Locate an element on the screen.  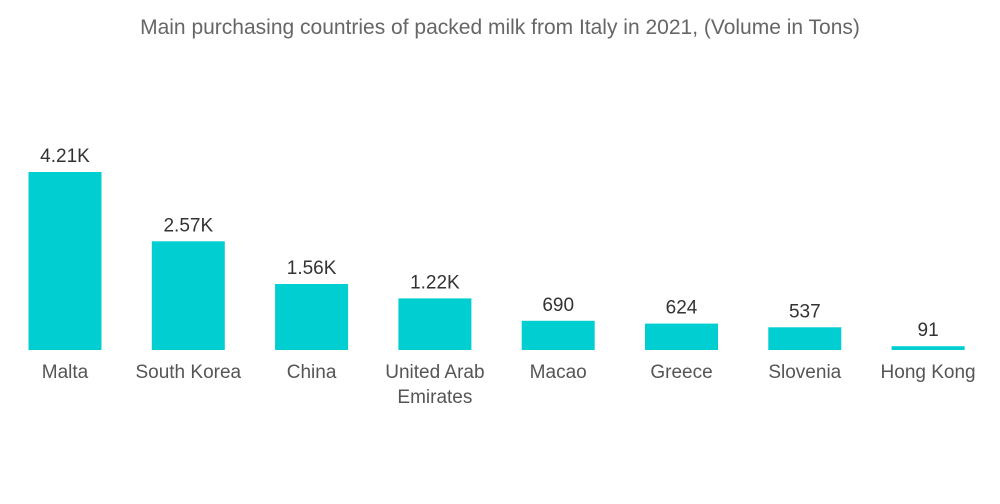
category-label: Slovenia is located at coordinates (804, 372).